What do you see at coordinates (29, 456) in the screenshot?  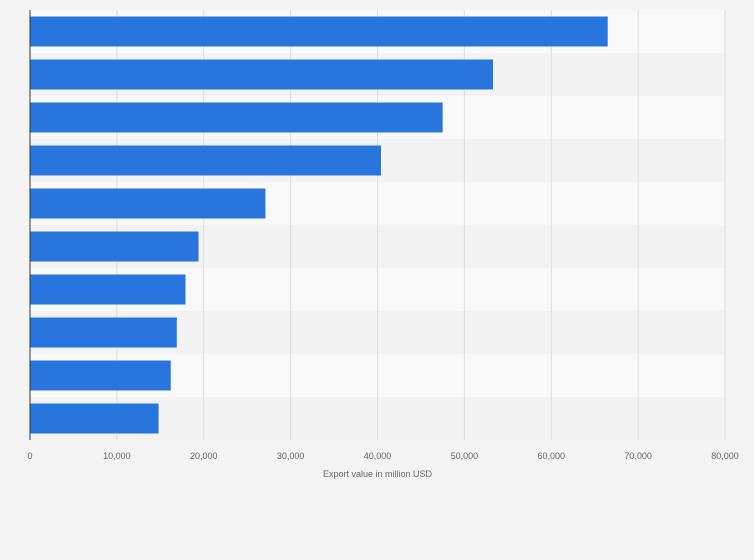 I see `x-tick-label: 0` at bounding box center [29, 456].